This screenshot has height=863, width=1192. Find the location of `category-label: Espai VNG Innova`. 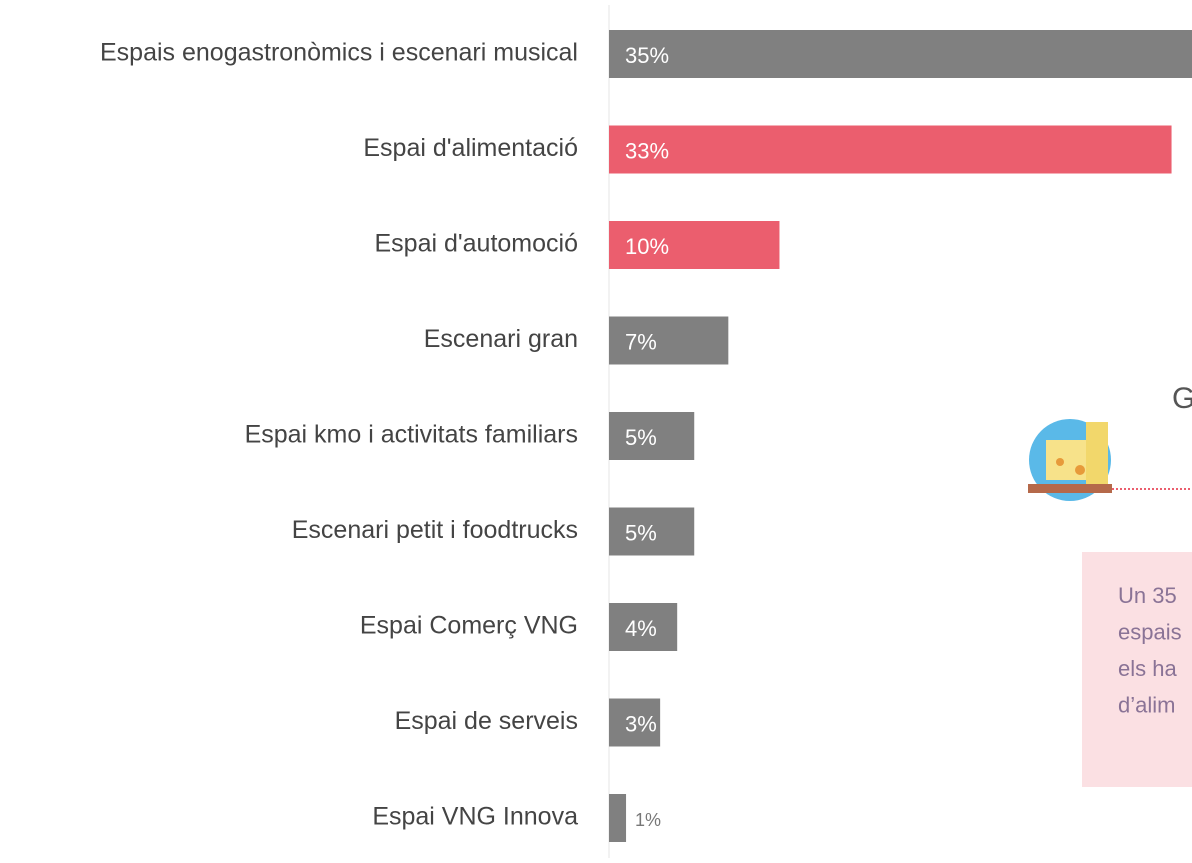

category-label: Espai VNG Innova is located at coordinates (475, 817).